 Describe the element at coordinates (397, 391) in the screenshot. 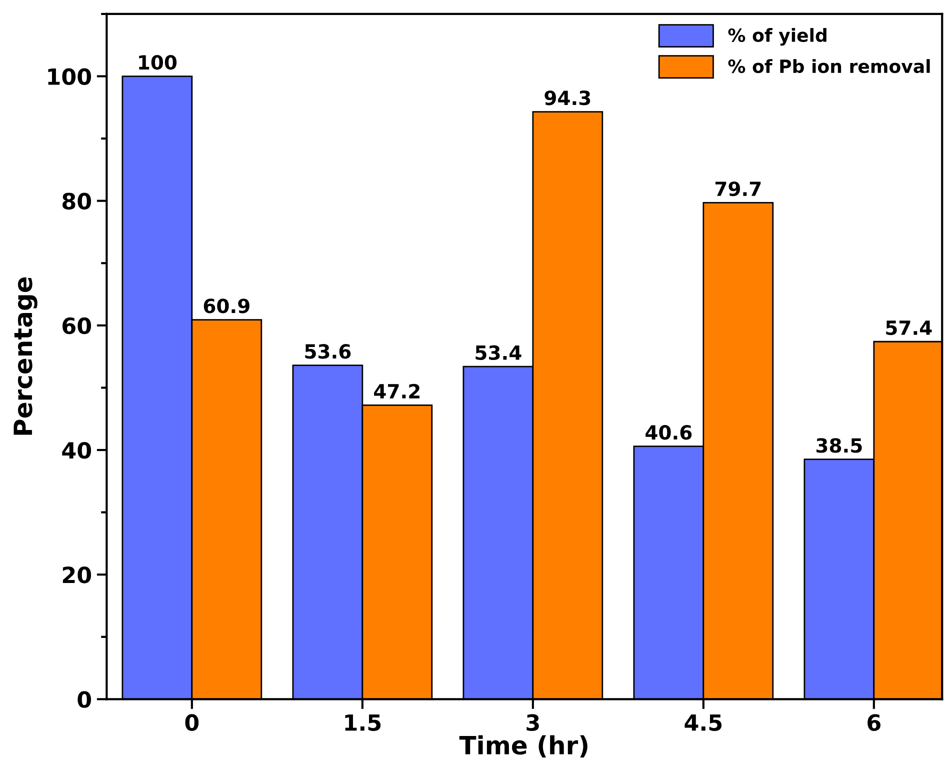

I see `data-label: 47.2` at that location.